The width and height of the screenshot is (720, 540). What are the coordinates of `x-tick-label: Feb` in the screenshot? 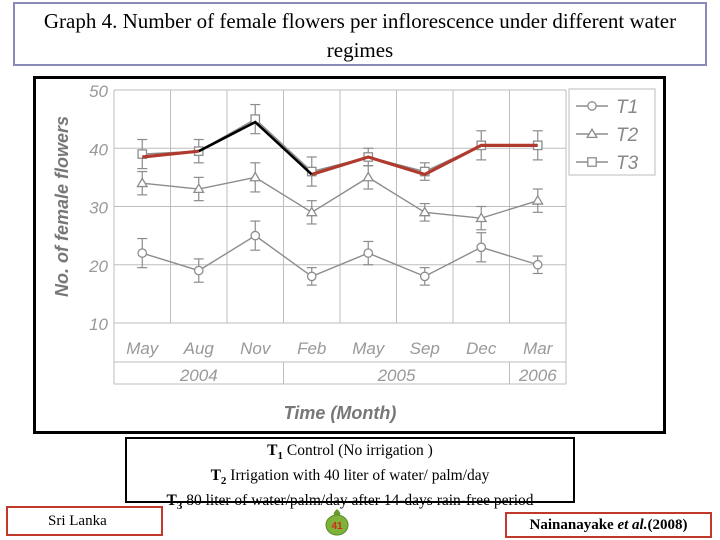 It's located at (311, 348).